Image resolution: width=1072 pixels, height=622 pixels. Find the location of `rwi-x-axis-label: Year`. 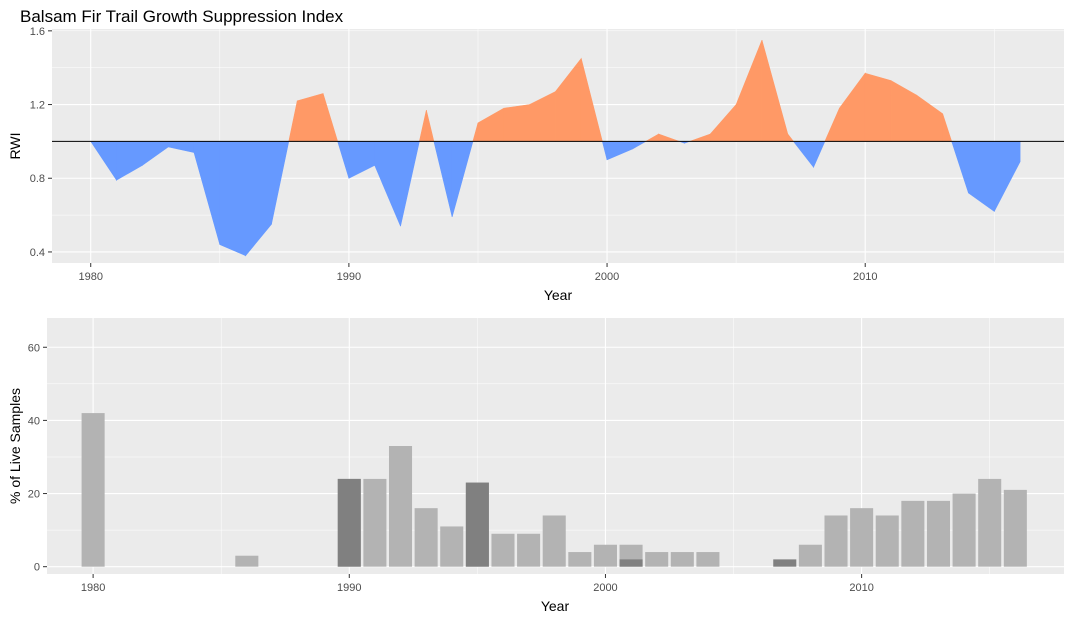

rwi-x-axis-label: Year is located at coordinates (558, 295).